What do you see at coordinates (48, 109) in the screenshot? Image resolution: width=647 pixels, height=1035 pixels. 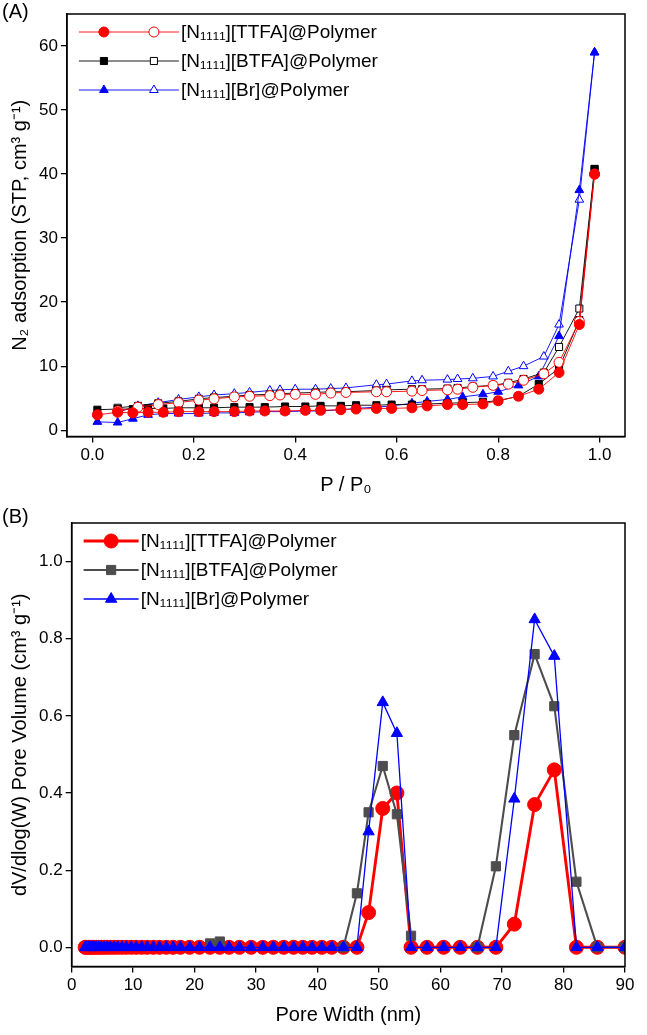 I see `y-tick-label: 50` at bounding box center [48, 109].